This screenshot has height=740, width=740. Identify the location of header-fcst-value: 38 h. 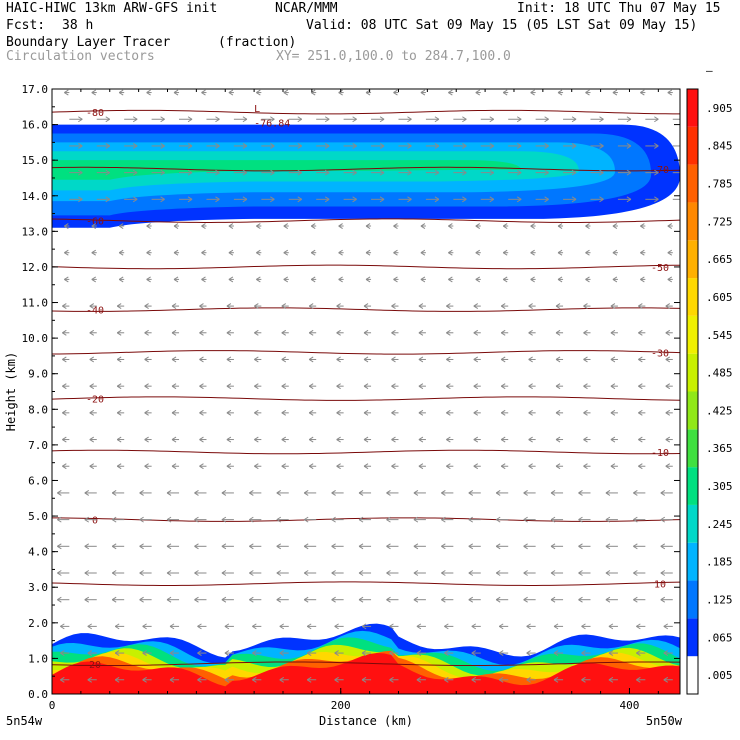
(78, 25).